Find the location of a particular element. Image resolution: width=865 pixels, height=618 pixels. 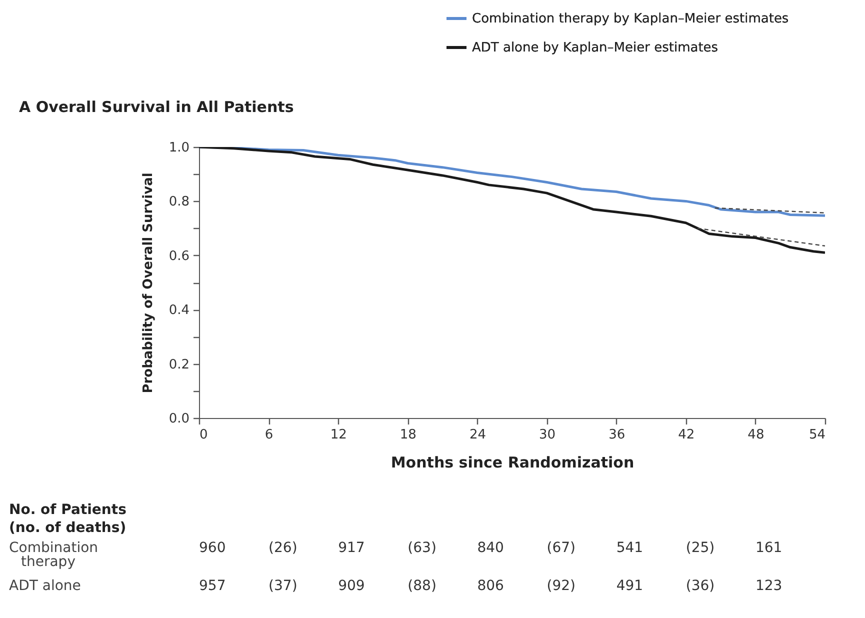

x-tick-label: 0 is located at coordinates (204, 435).